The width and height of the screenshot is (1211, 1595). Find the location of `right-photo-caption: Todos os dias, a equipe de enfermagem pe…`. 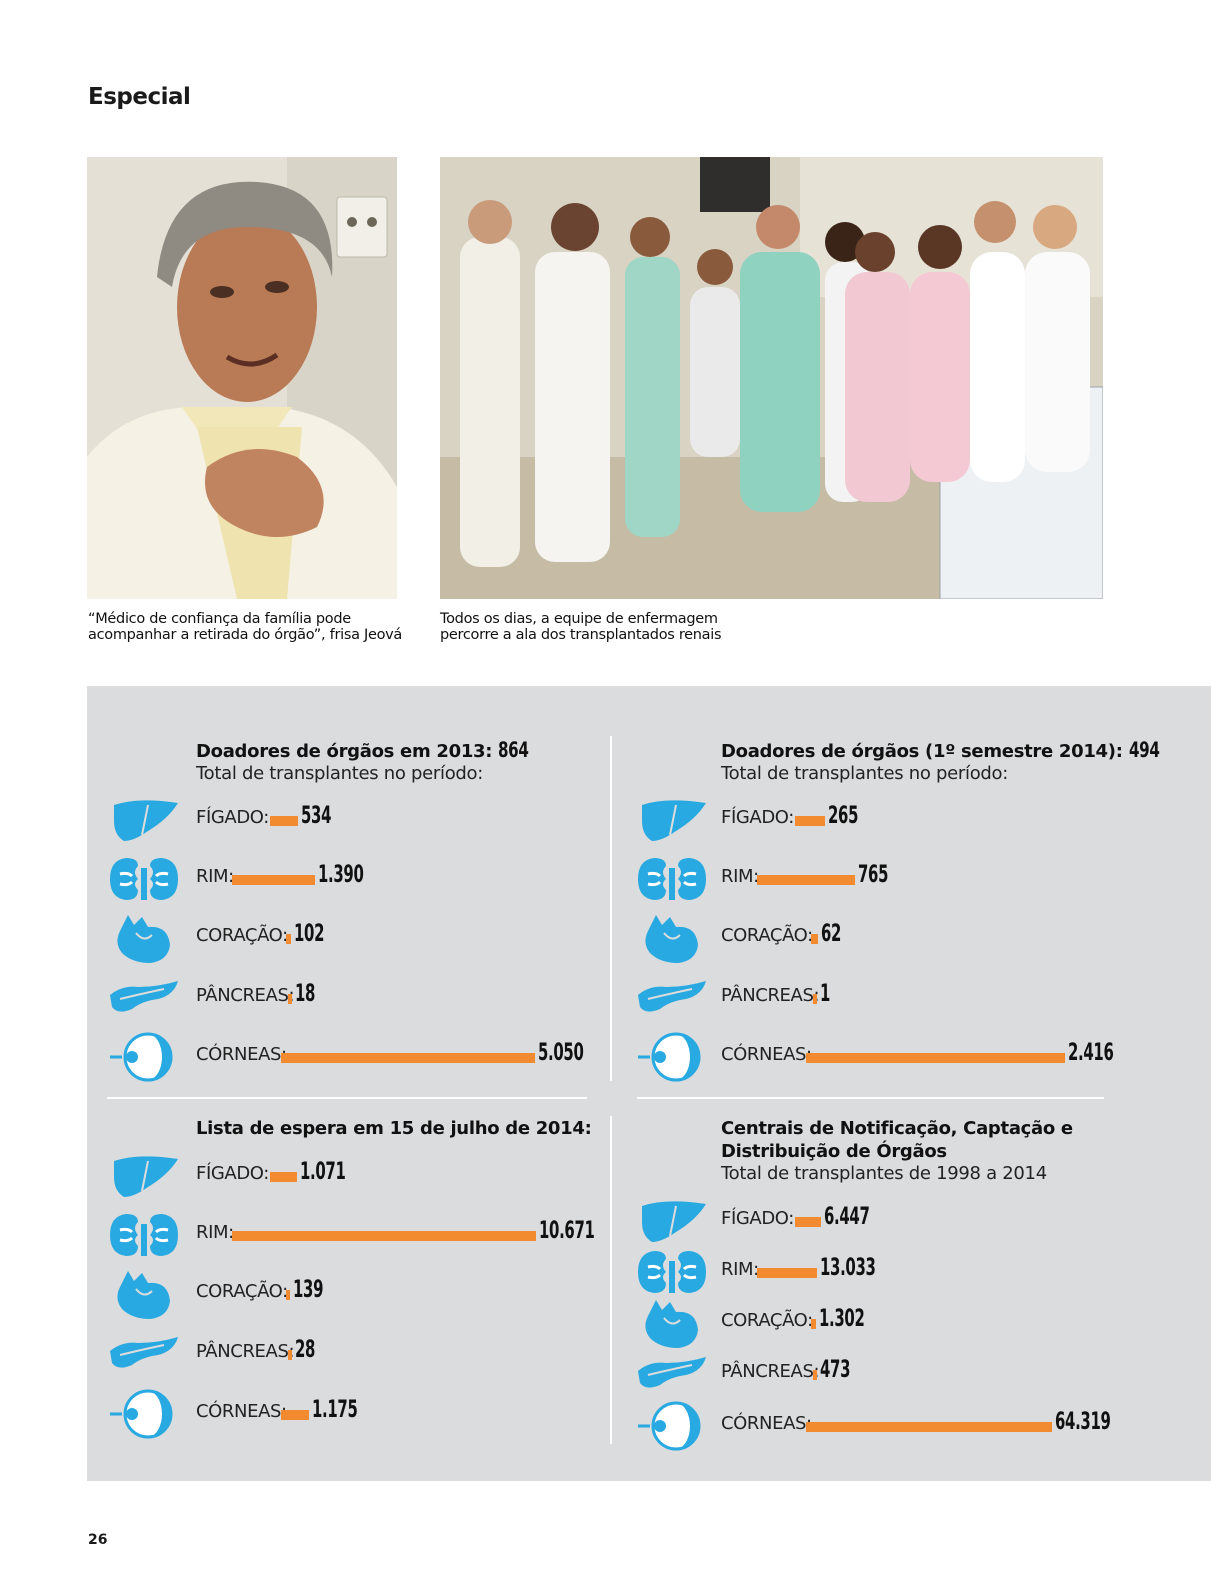

right-photo-caption: Todos os dias, a equipe de enfermagem pe… is located at coordinates (581, 627).